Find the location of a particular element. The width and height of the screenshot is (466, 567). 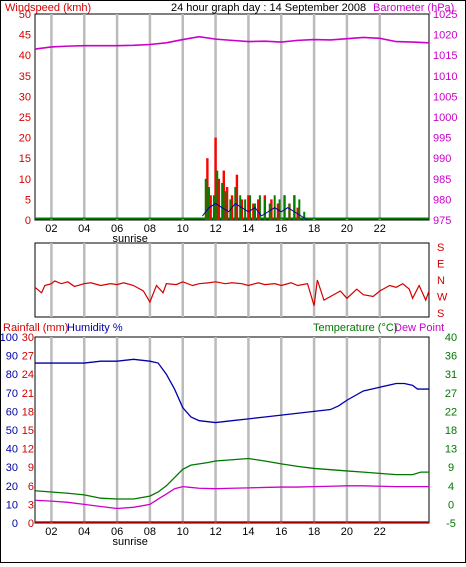

windspeed-tick-label: 10 is located at coordinates (25, 180).